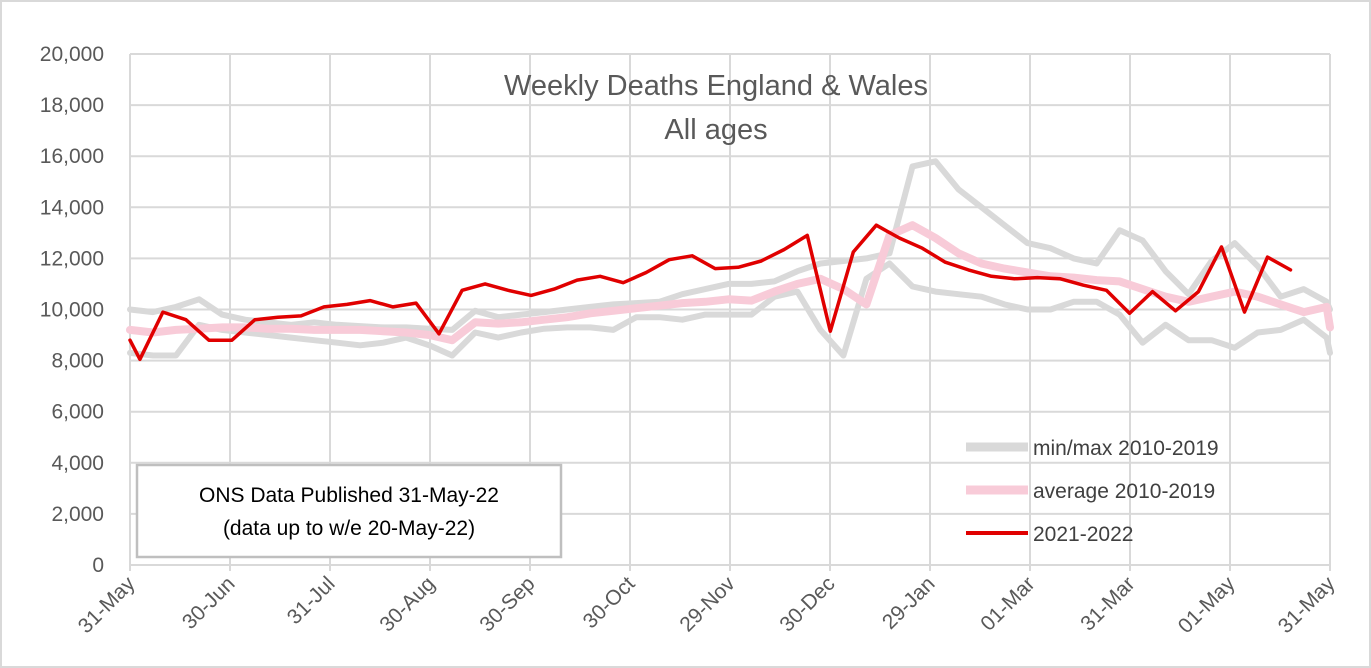 This screenshot has height=668, width=1371. I want to click on y-tick-label: 10,000, so click(72, 310).